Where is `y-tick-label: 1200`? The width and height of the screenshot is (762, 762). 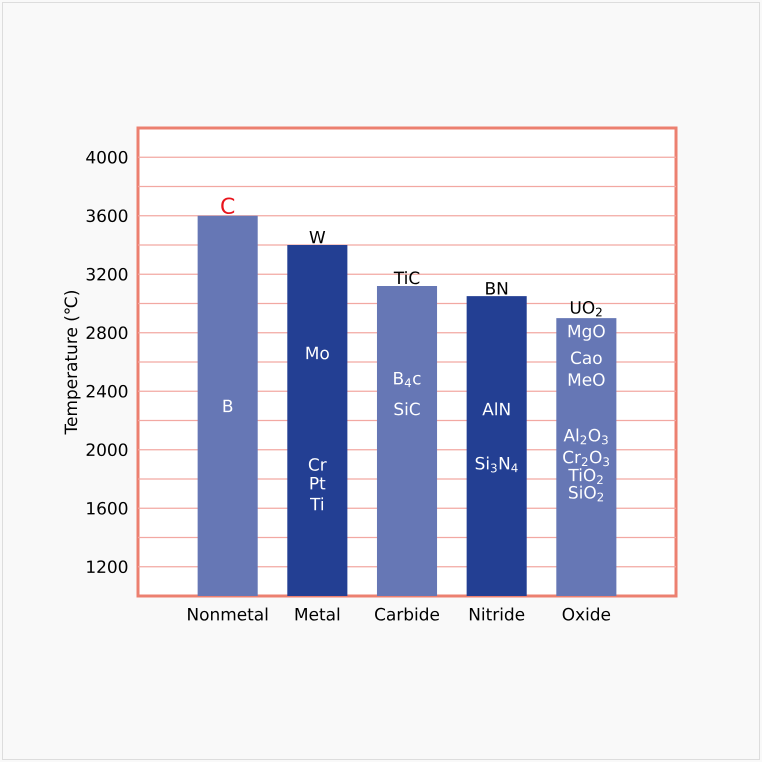
y-tick-label: 1200 is located at coordinates (107, 567).